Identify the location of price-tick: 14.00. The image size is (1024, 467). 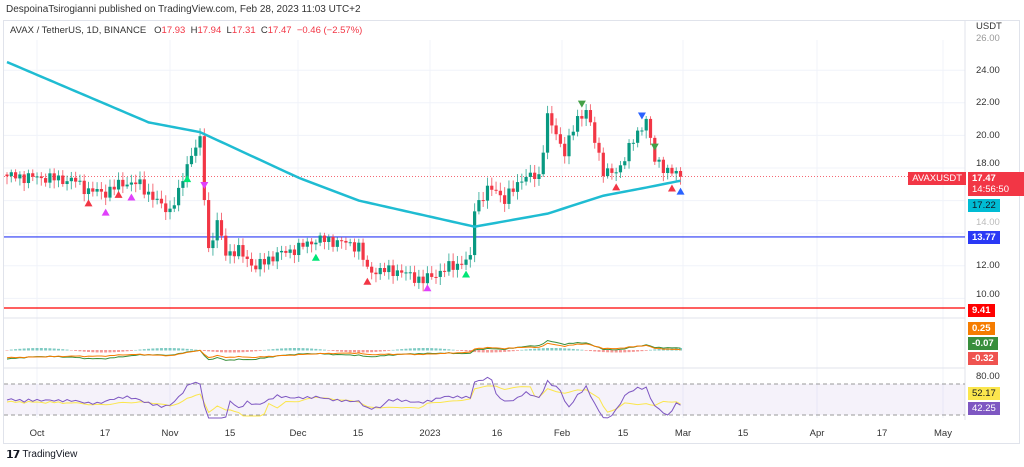
(988, 222).